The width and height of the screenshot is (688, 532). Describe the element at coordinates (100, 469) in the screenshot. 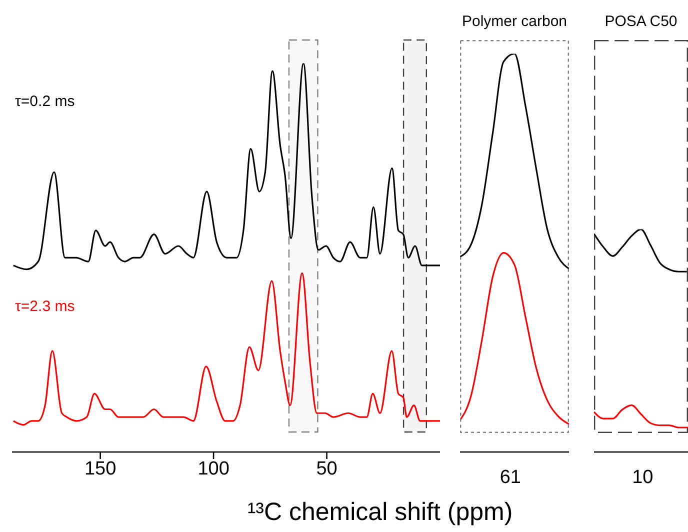

I see `x-tick-label: 150` at that location.